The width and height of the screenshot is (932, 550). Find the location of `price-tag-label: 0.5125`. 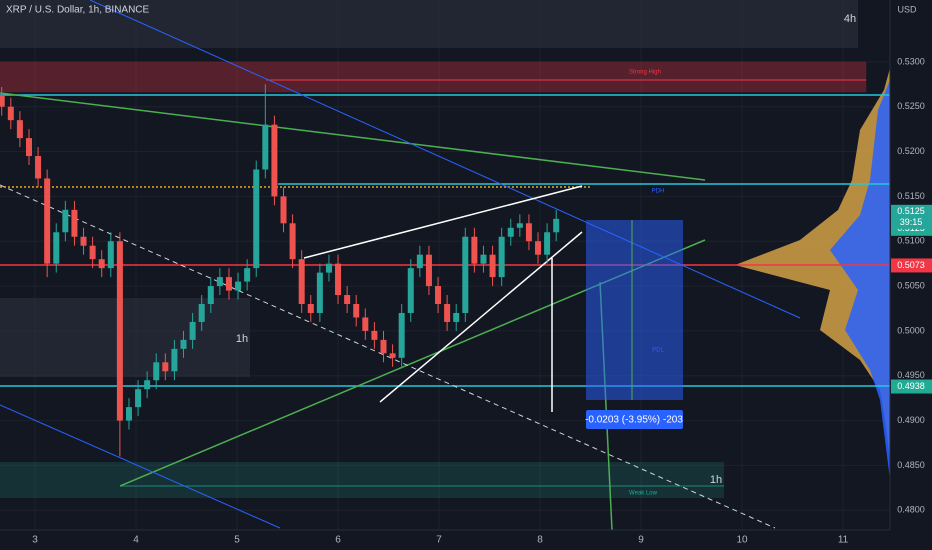

price-tag-label: 0.5125 is located at coordinates (911, 211).